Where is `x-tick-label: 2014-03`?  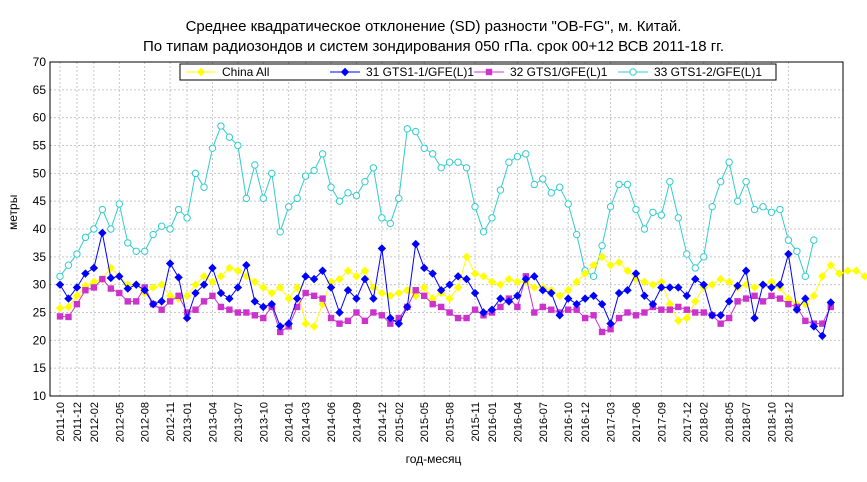 x-tick-label: 2014-03 is located at coordinates (307, 422).